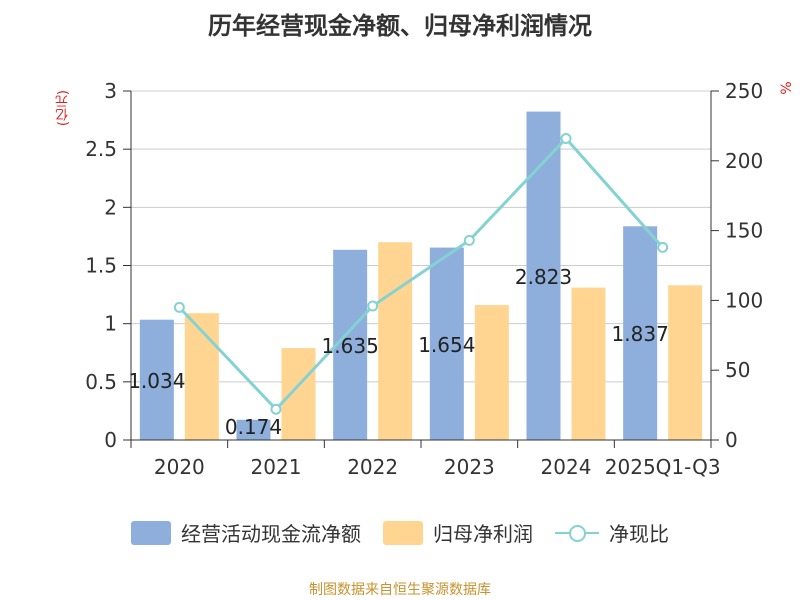 The width and height of the screenshot is (800, 600). Describe the element at coordinates (737, 370) in the screenshot. I see `y-right-tick-label: 50` at that location.